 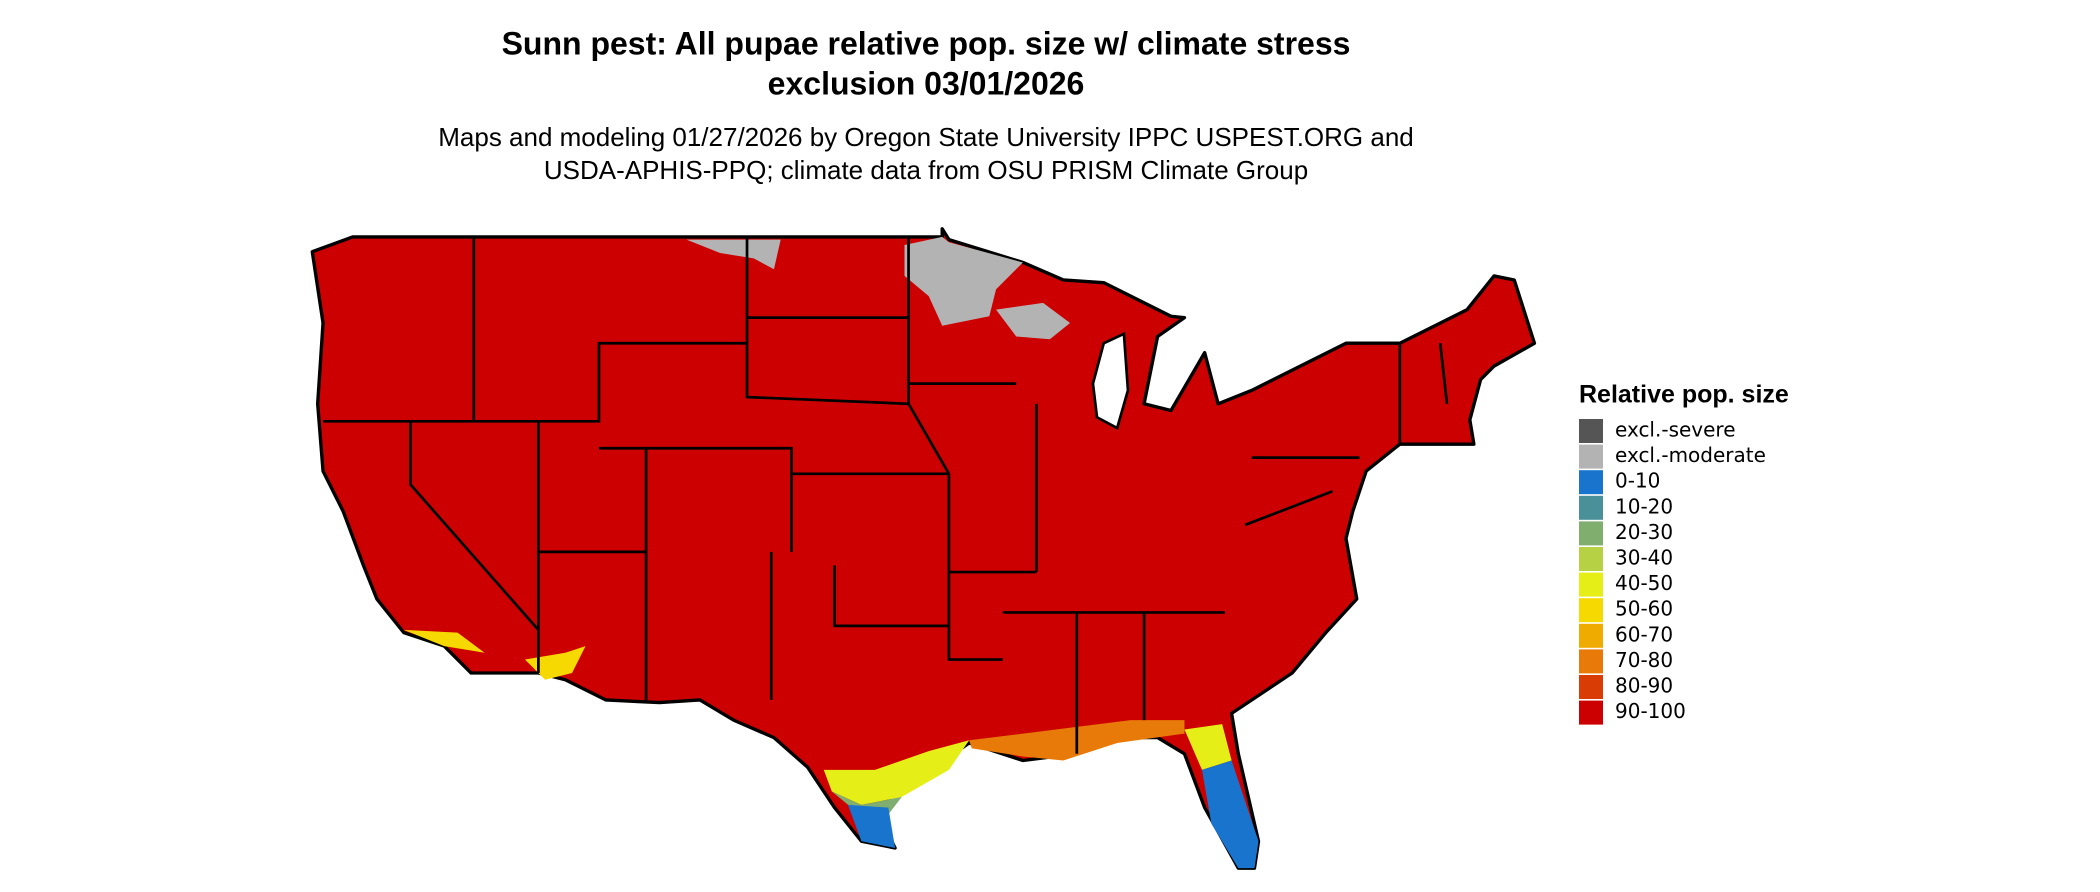 I want to click on florida-upper, so click(x=1208, y=747).